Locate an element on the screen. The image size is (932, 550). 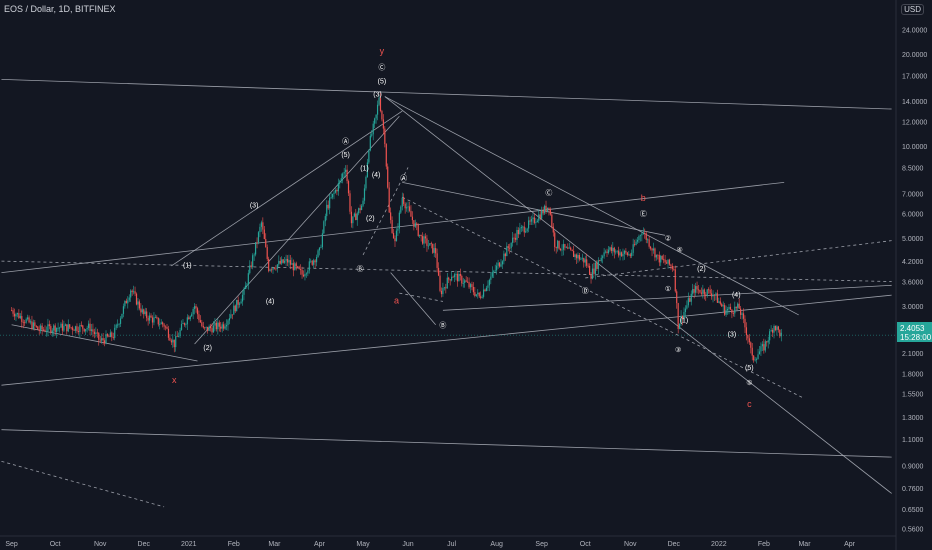
price-tick-label: 8.5000 is located at coordinates (913, 168).